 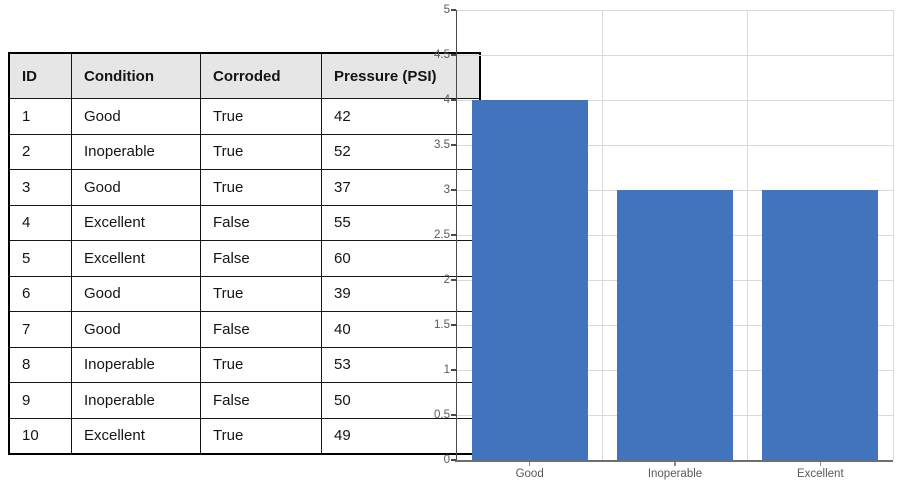 I want to click on table-cell: 6, so click(x=40, y=293).